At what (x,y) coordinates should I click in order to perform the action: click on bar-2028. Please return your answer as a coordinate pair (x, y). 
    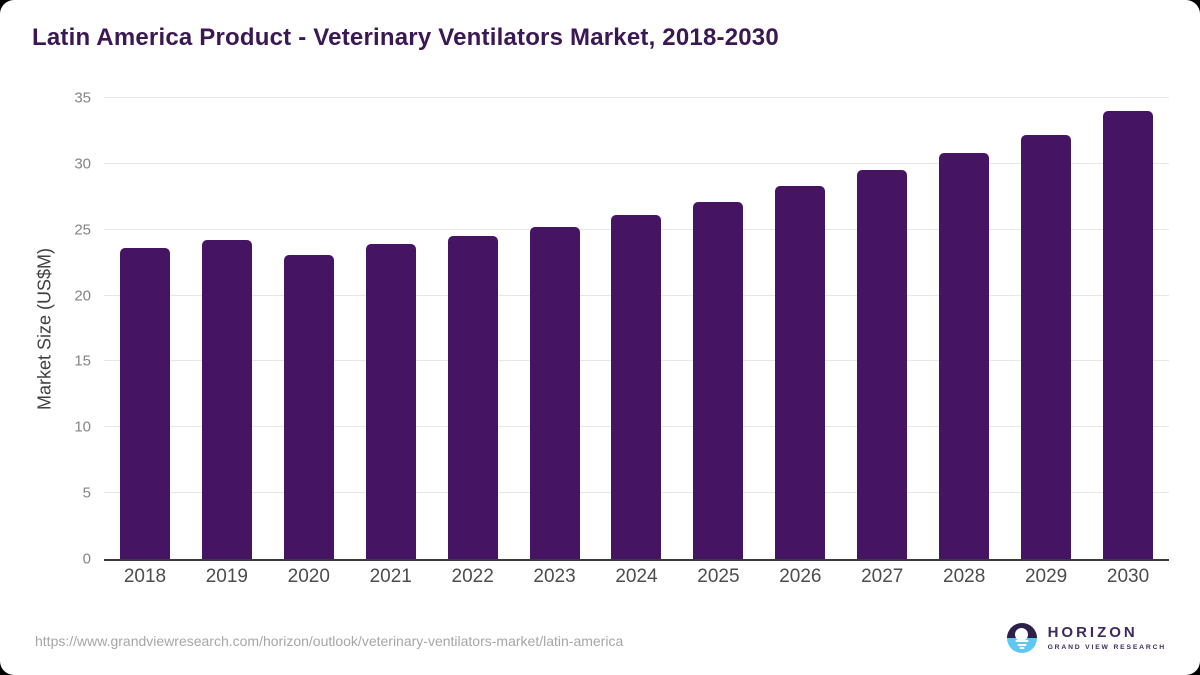
    Looking at the image, I should click on (964, 356).